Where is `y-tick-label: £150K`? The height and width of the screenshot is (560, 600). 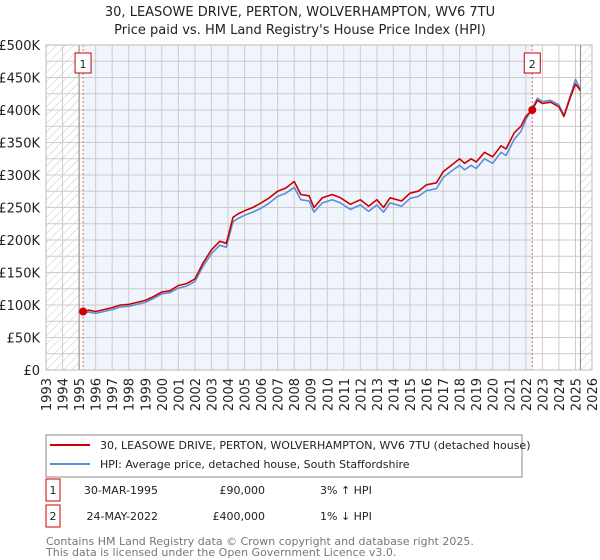
y-tick-label: £150K is located at coordinates (20, 274).